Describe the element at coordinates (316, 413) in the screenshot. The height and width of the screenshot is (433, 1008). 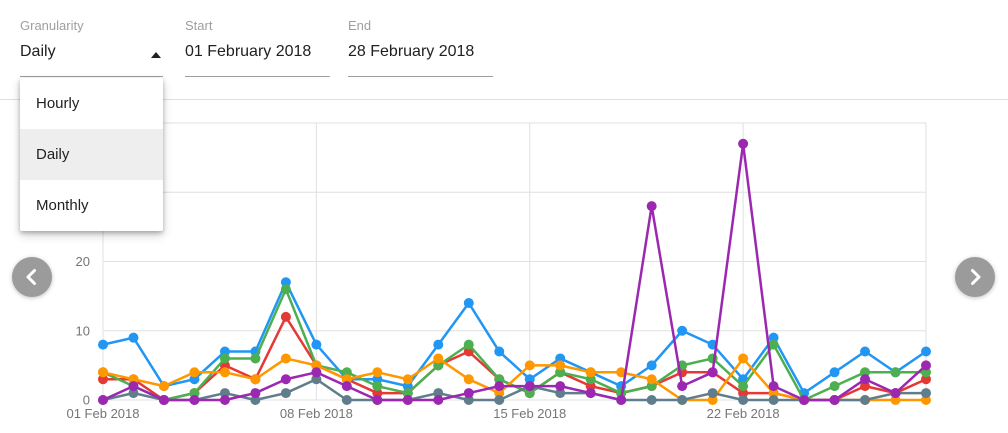
I see `x-axis-tick: 08 Feb 2018` at that location.